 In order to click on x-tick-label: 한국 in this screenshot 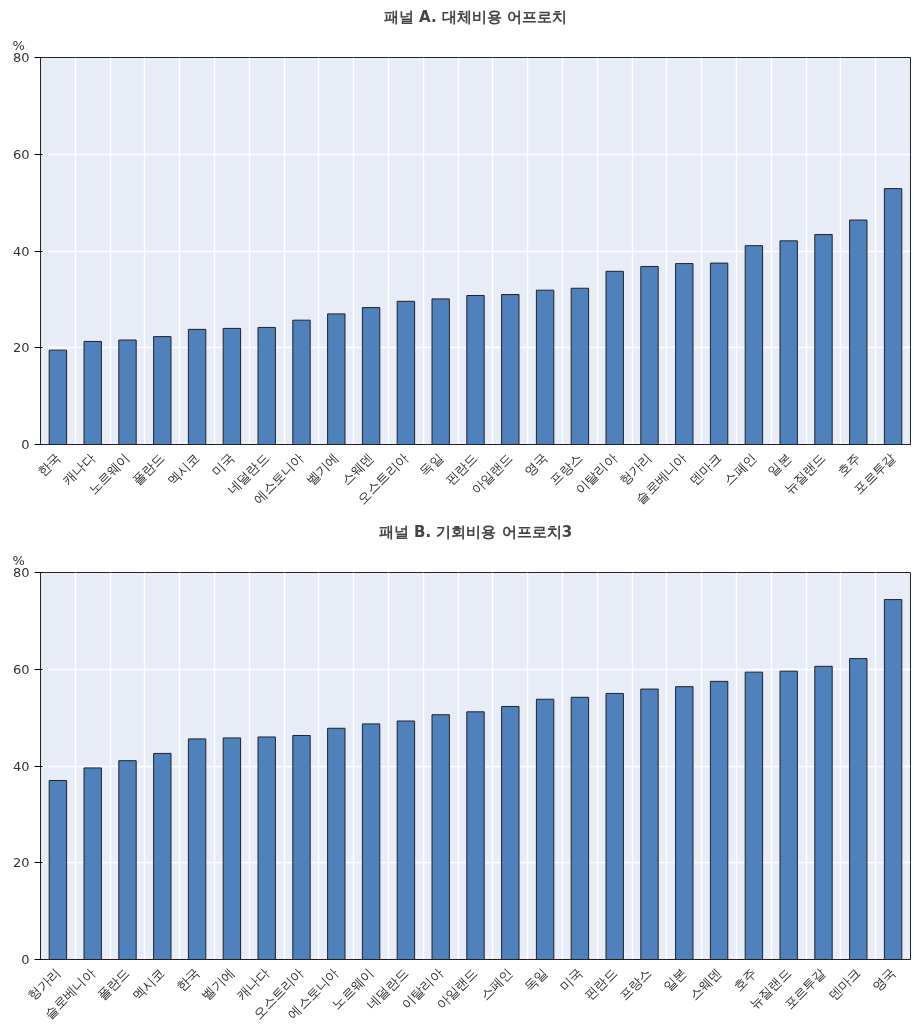, I will do `click(49, 465)`.